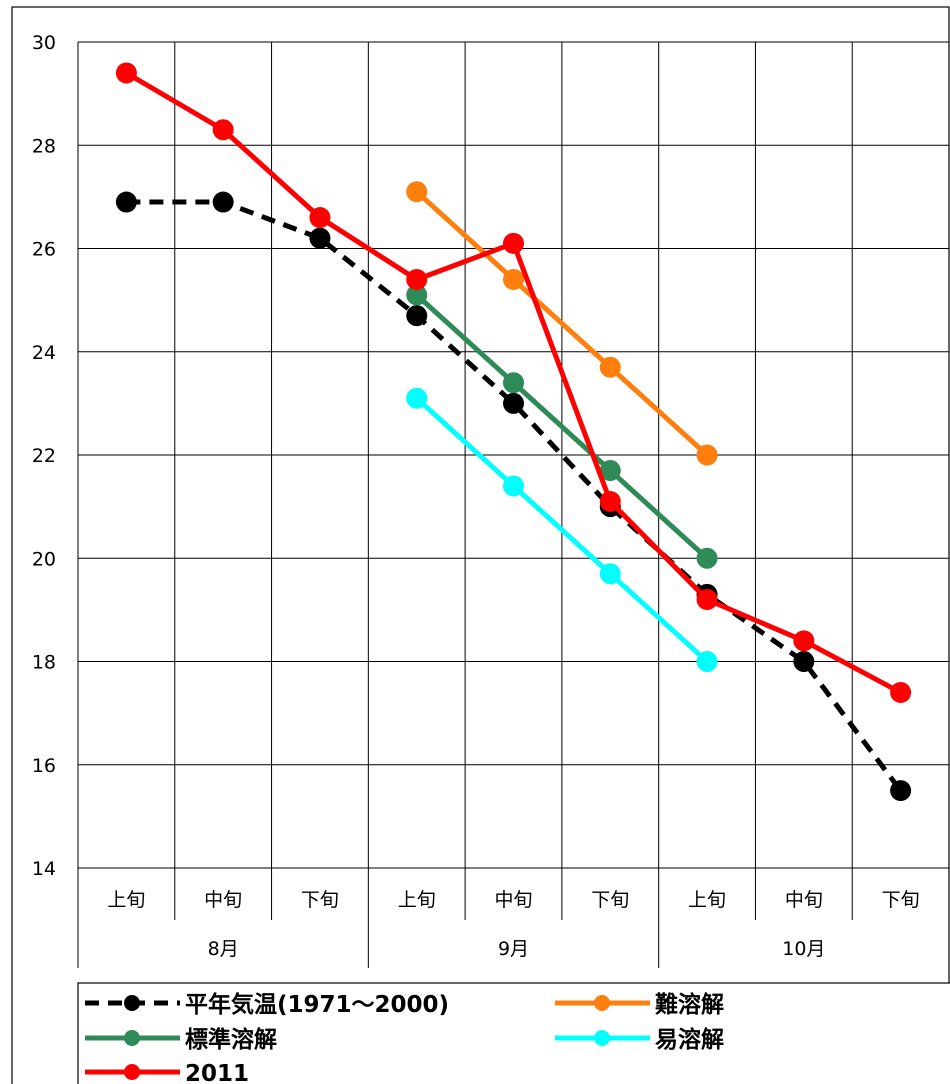 The image size is (950, 1084). I want to click on legend-item: 難溶解, so click(639, 1004).